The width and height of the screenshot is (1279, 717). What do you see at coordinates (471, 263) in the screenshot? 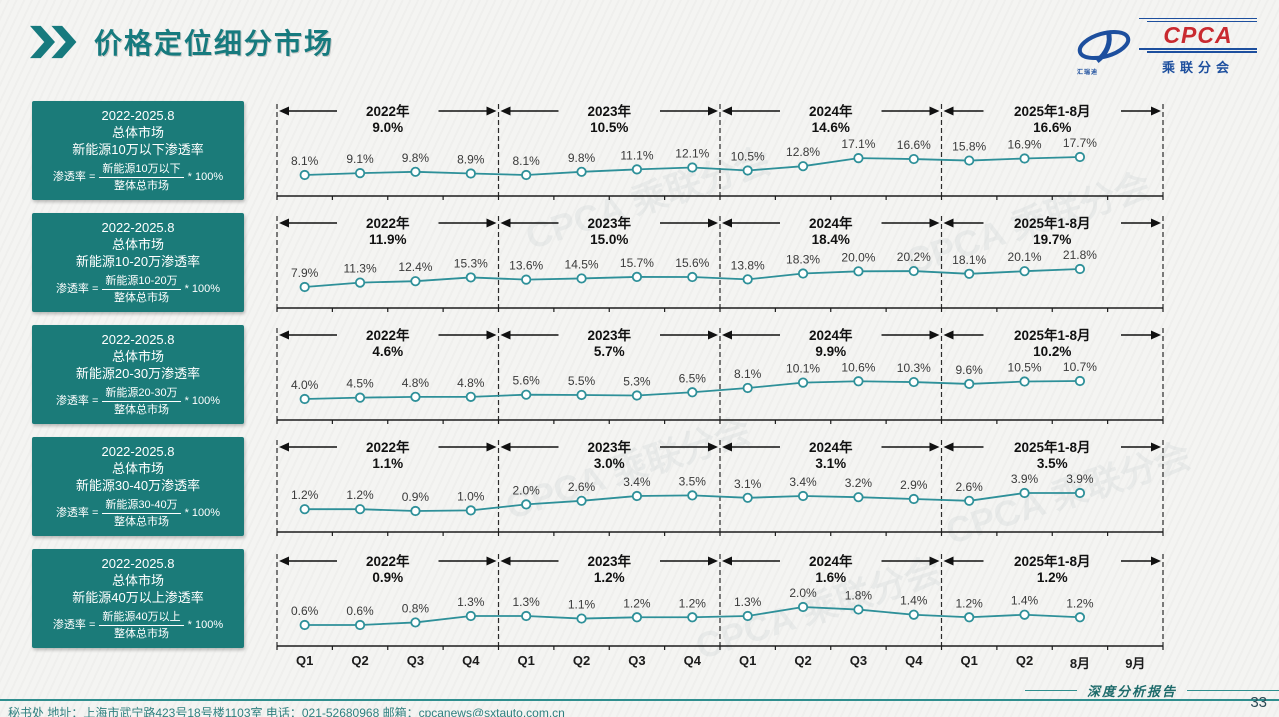
I see `data-point-label: 15.3%` at bounding box center [471, 263].